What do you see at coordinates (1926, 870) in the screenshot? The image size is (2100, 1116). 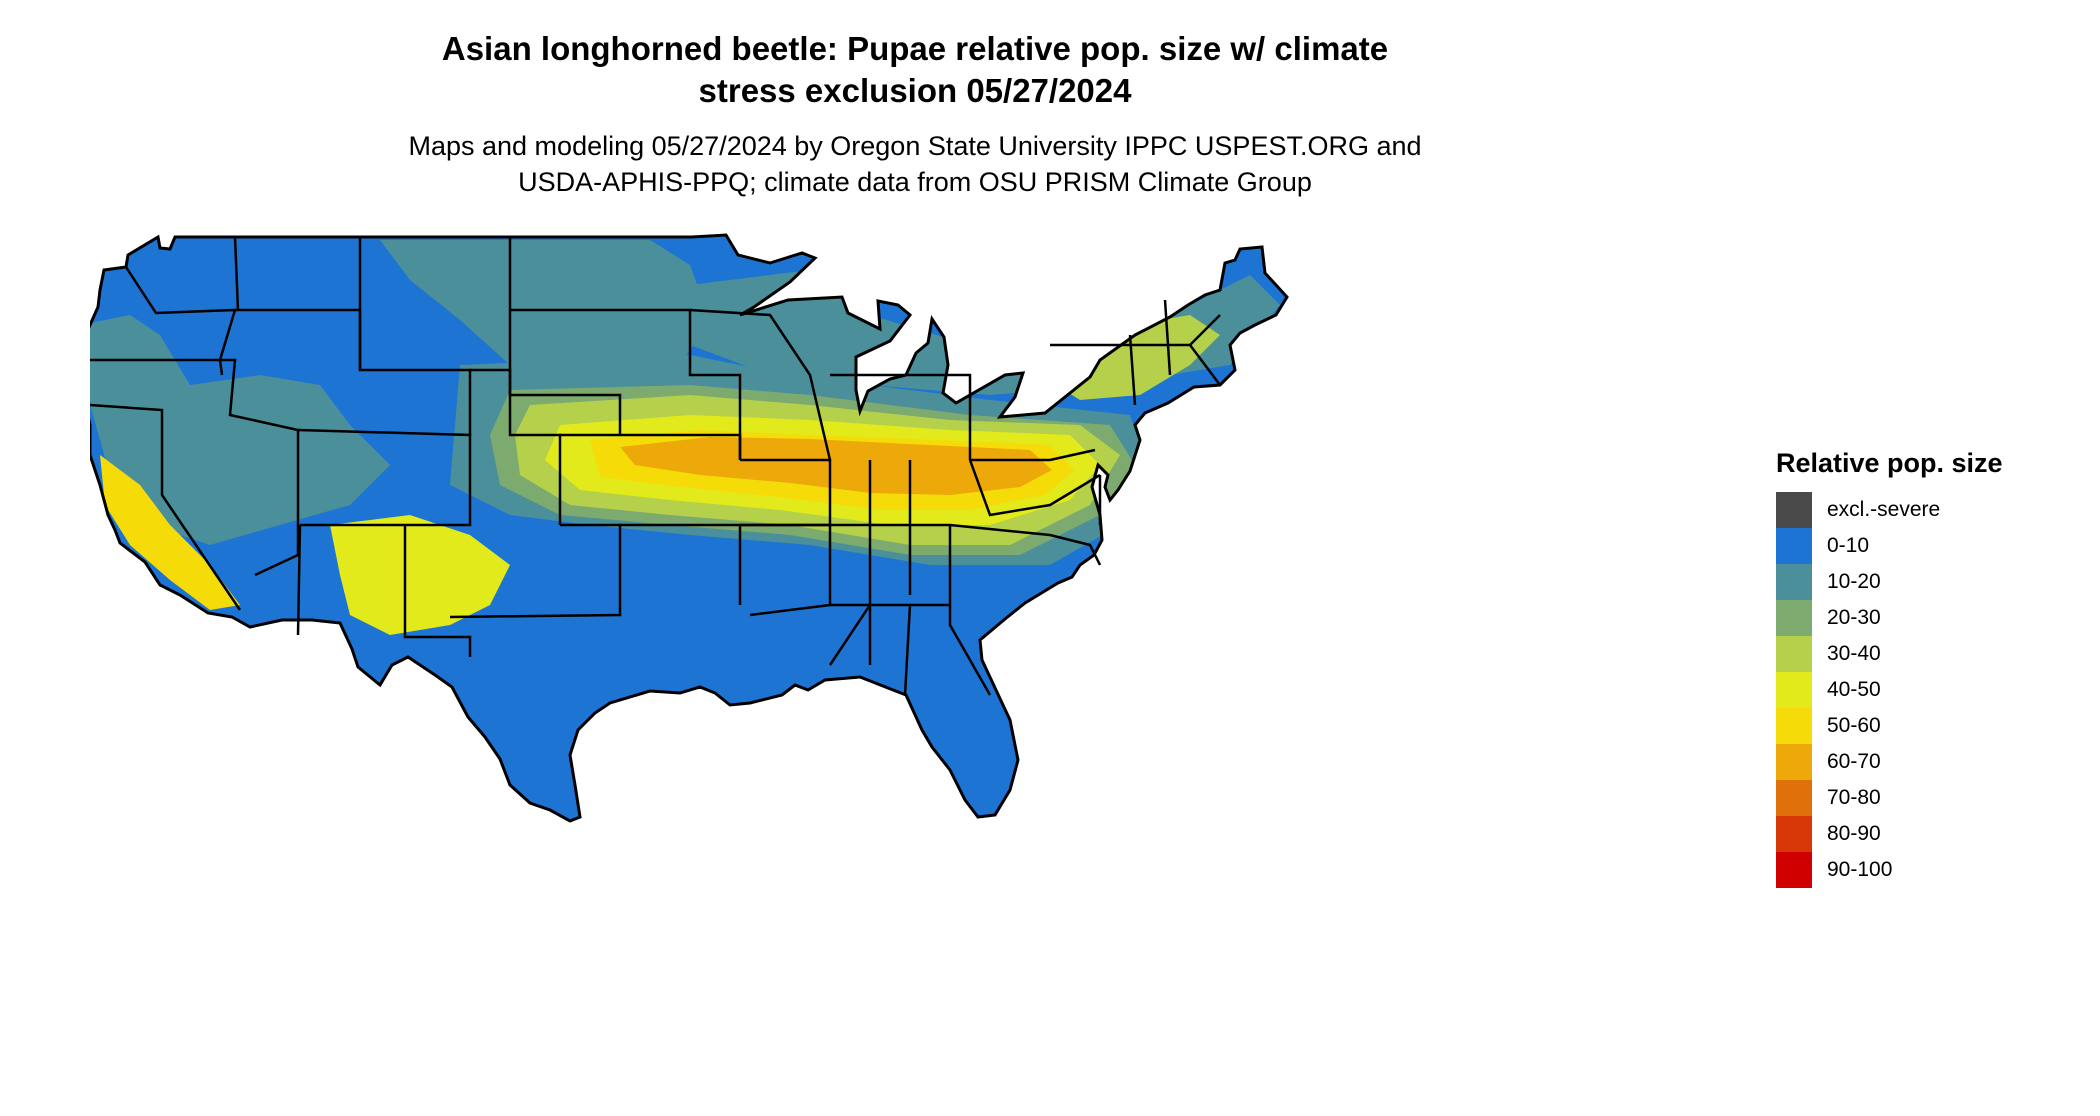 I see `legend-item: 90-100` at bounding box center [1926, 870].